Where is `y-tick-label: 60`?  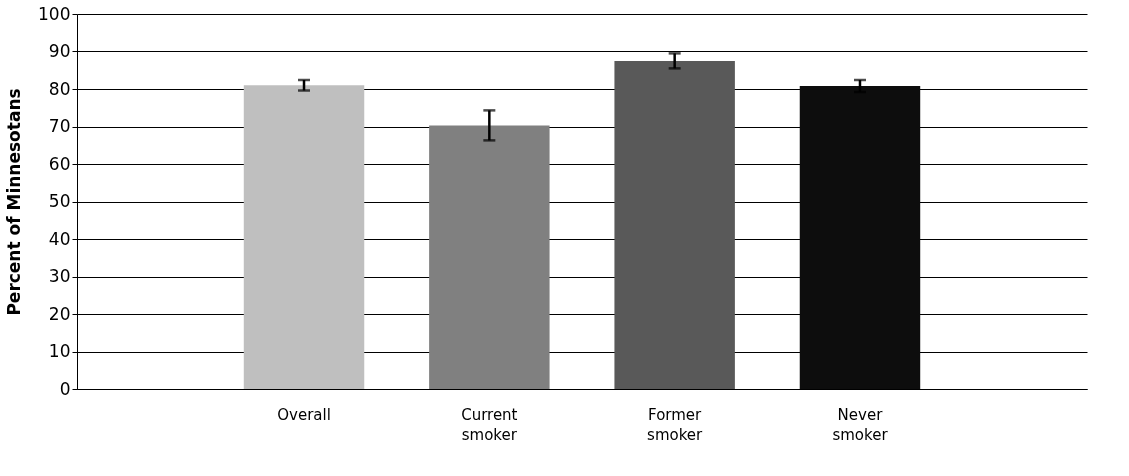
y-tick-label: 60 is located at coordinates (59, 163).